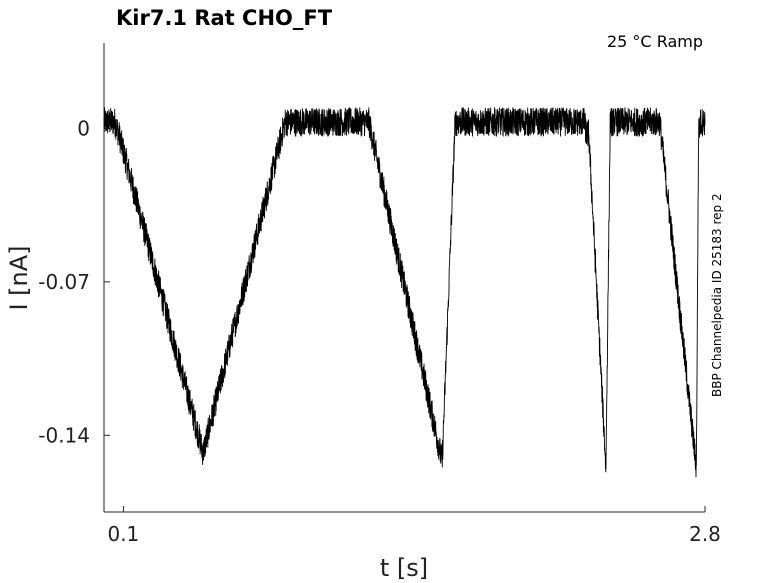  Describe the element at coordinates (224, 18) in the screenshot. I see `chart-title: Kir7.1 Rat CHO_FT` at that location.